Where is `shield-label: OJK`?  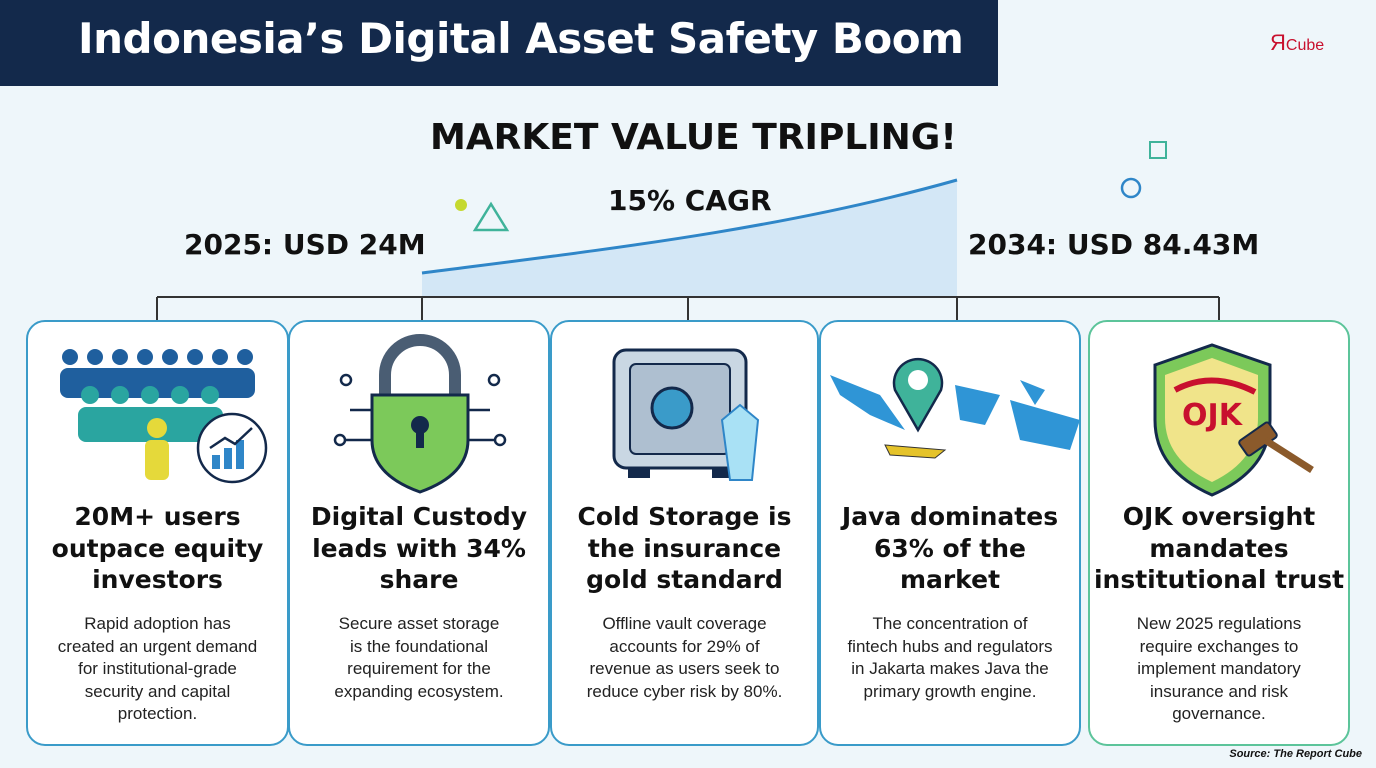
shield-label: OJK is located at coordinates (1213, 415).